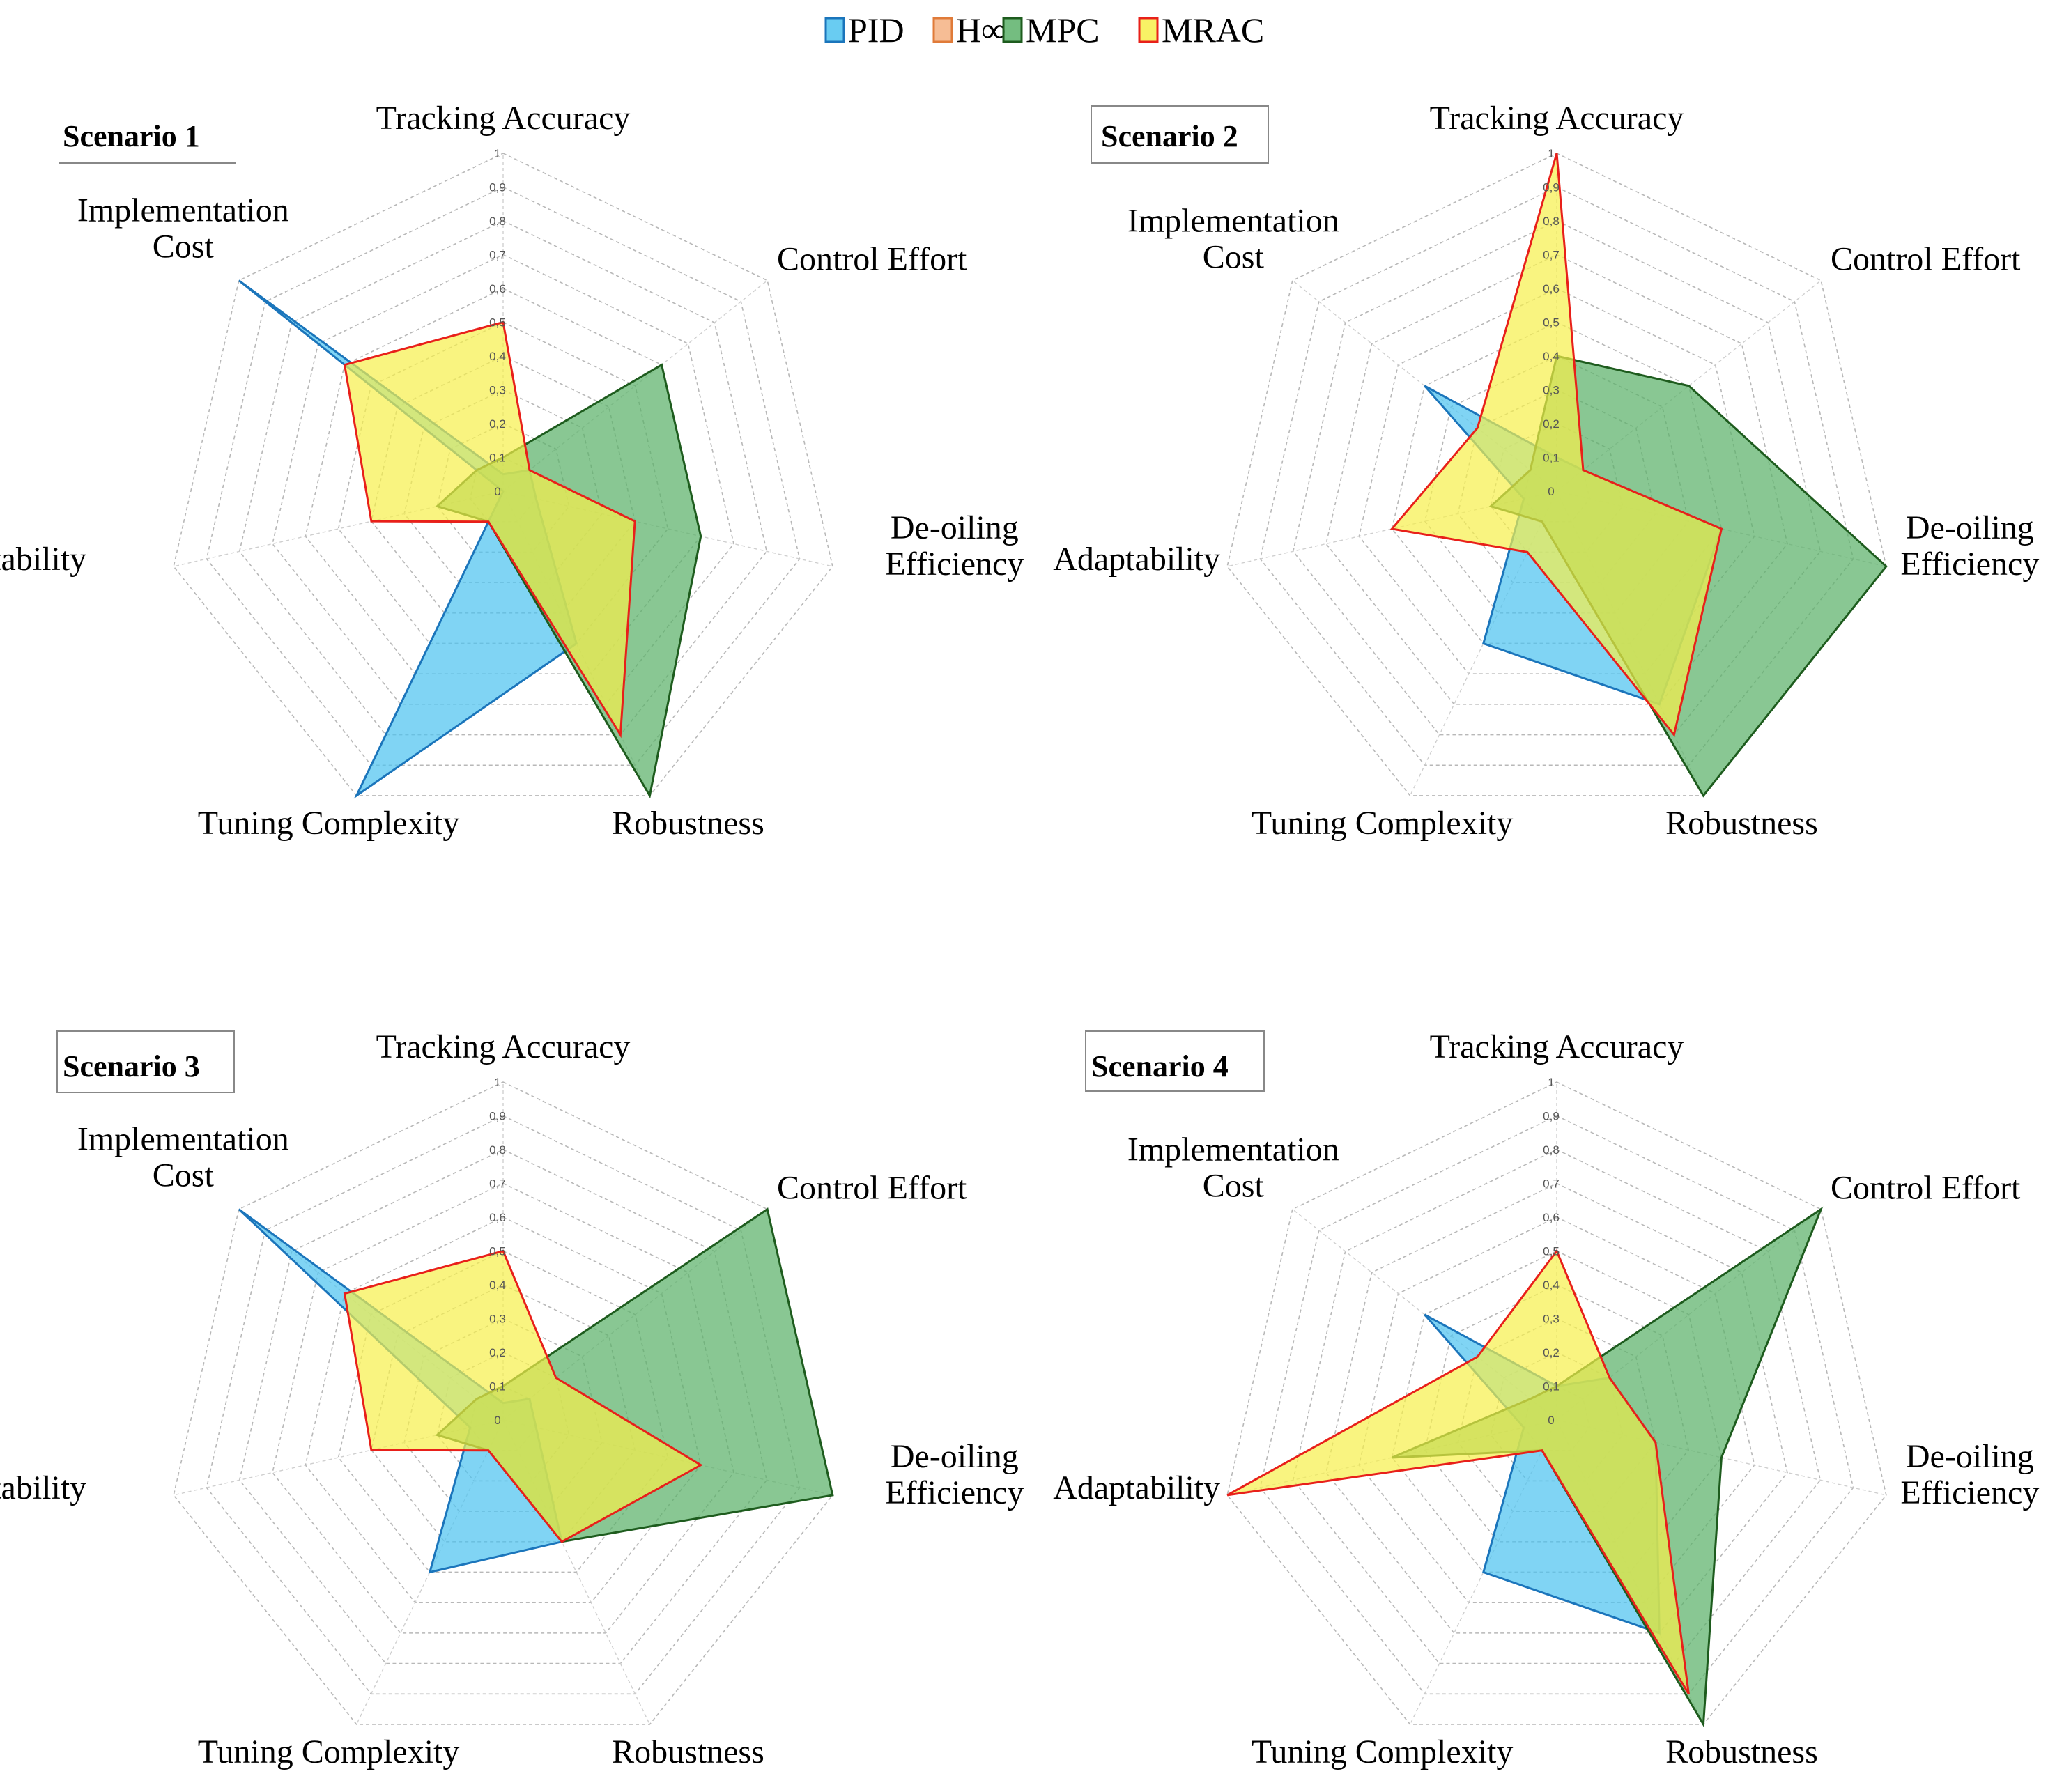 This screenshot has height=1792, width=2071. I want to click on scenario-title: Scenario 4, so click(1160, 1066).